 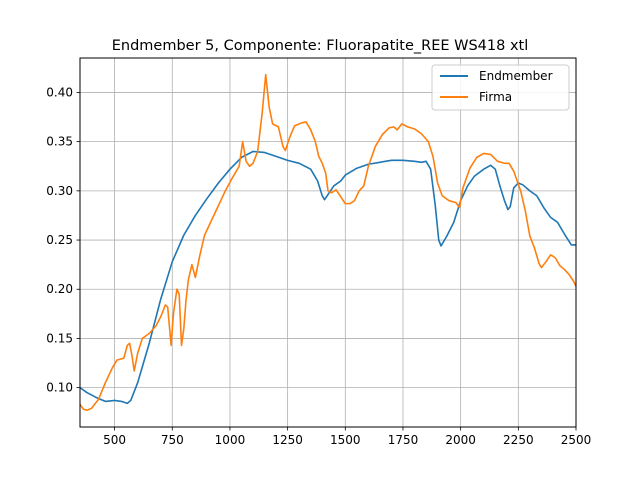 What do you see at coordinates (59, 240) in the screenshot?
I see `y-tick-label: 0.25` at bounding box center [59, 240].